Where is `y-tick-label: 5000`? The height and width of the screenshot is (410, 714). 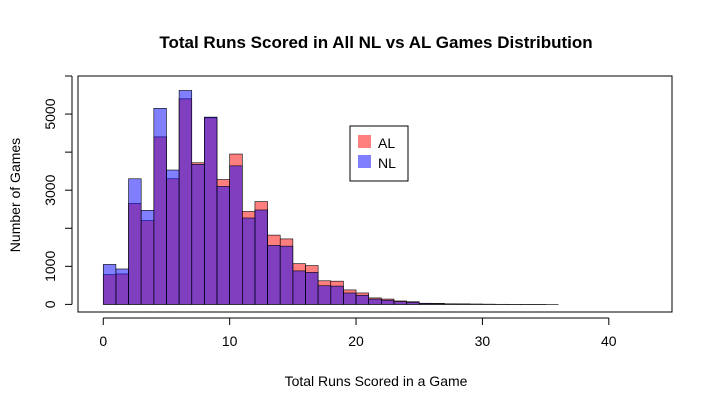
y-tick-label: 5000 is located at coordinates (50, 113).